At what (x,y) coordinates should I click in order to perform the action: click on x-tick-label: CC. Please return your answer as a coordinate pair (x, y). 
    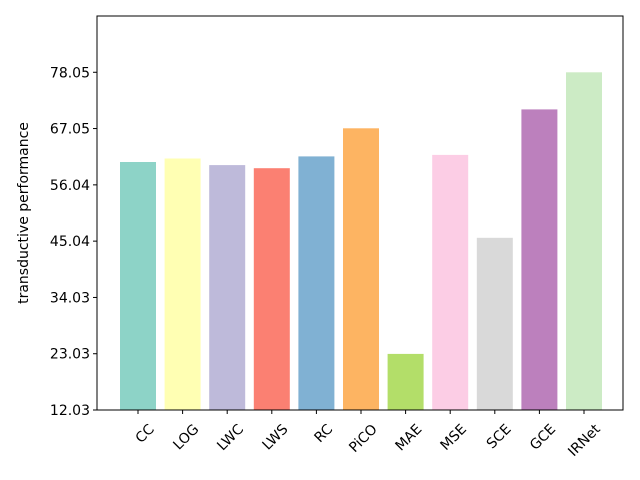
    Looking at the image, I should click on (145, 433).